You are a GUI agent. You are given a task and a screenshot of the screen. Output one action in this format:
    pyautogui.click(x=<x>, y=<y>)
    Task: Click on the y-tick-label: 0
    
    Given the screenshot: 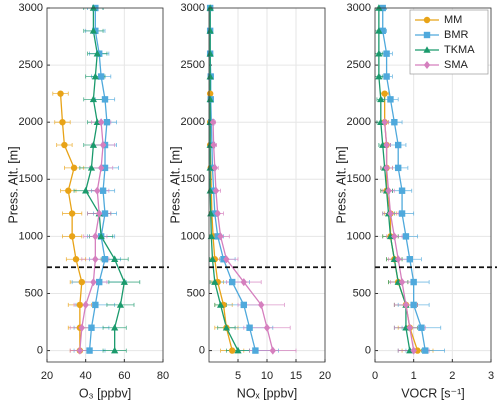 What is the action you would take?
    pyautogui.click(x=40, y=350)
    